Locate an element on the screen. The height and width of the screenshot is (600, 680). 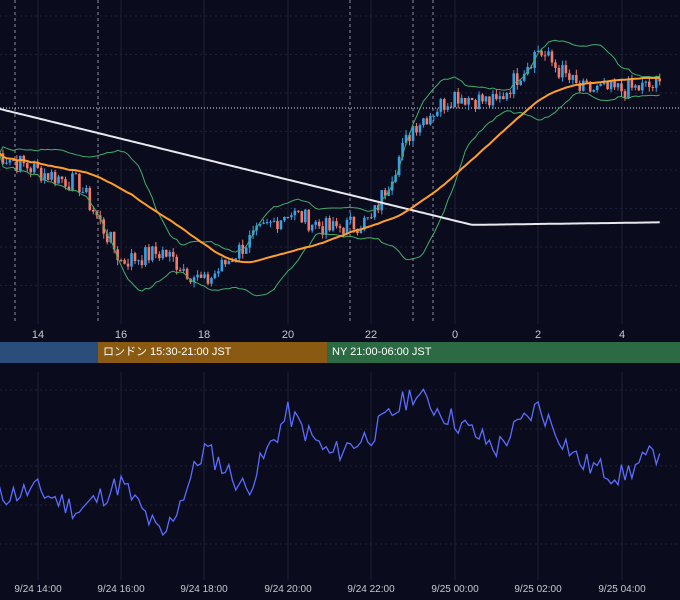
tick-label: 0 is located at coordinates (455, 335).